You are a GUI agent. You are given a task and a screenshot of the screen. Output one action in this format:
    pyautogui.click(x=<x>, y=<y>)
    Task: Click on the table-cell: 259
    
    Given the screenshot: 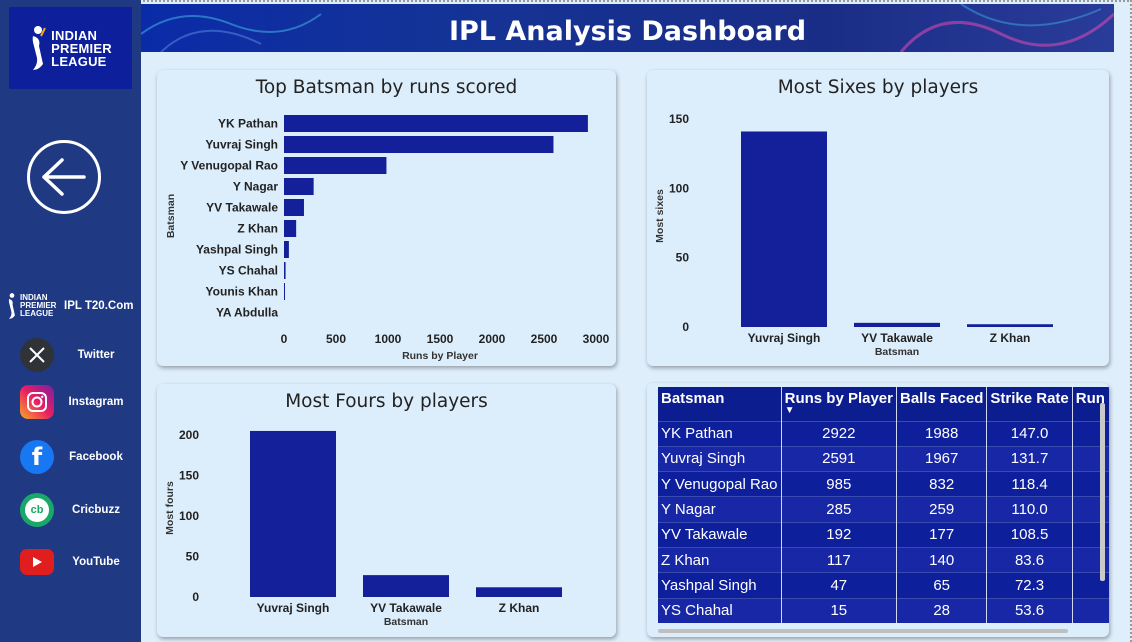 What is the action you would take?
    pyautogui.click(x=942, y=509)
    